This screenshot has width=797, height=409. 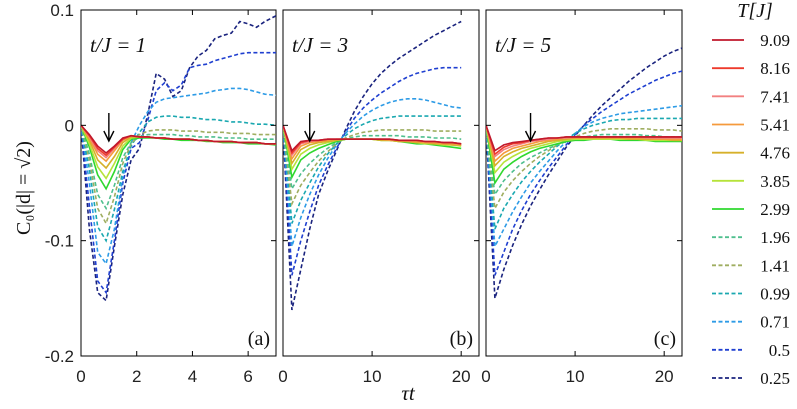 I want to click on panel-title: t/J = 5, so click(x=523, y=45).